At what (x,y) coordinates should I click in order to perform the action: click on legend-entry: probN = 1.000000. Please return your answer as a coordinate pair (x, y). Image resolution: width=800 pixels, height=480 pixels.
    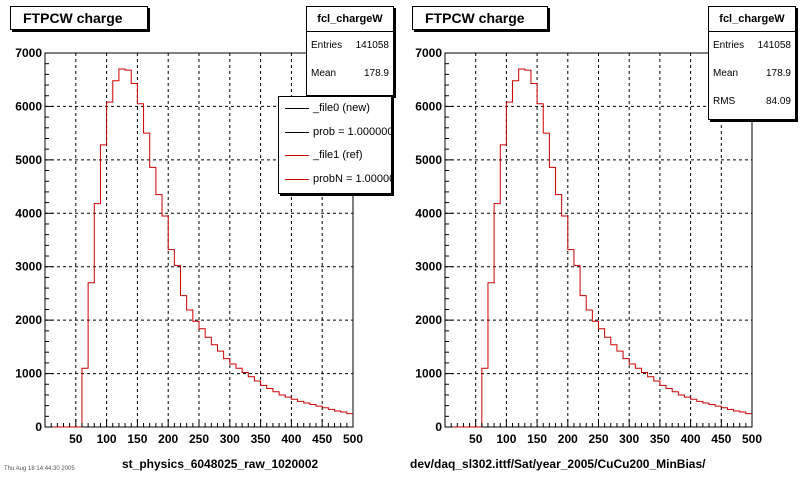
    Looking at the image, I should click on (335, 180).